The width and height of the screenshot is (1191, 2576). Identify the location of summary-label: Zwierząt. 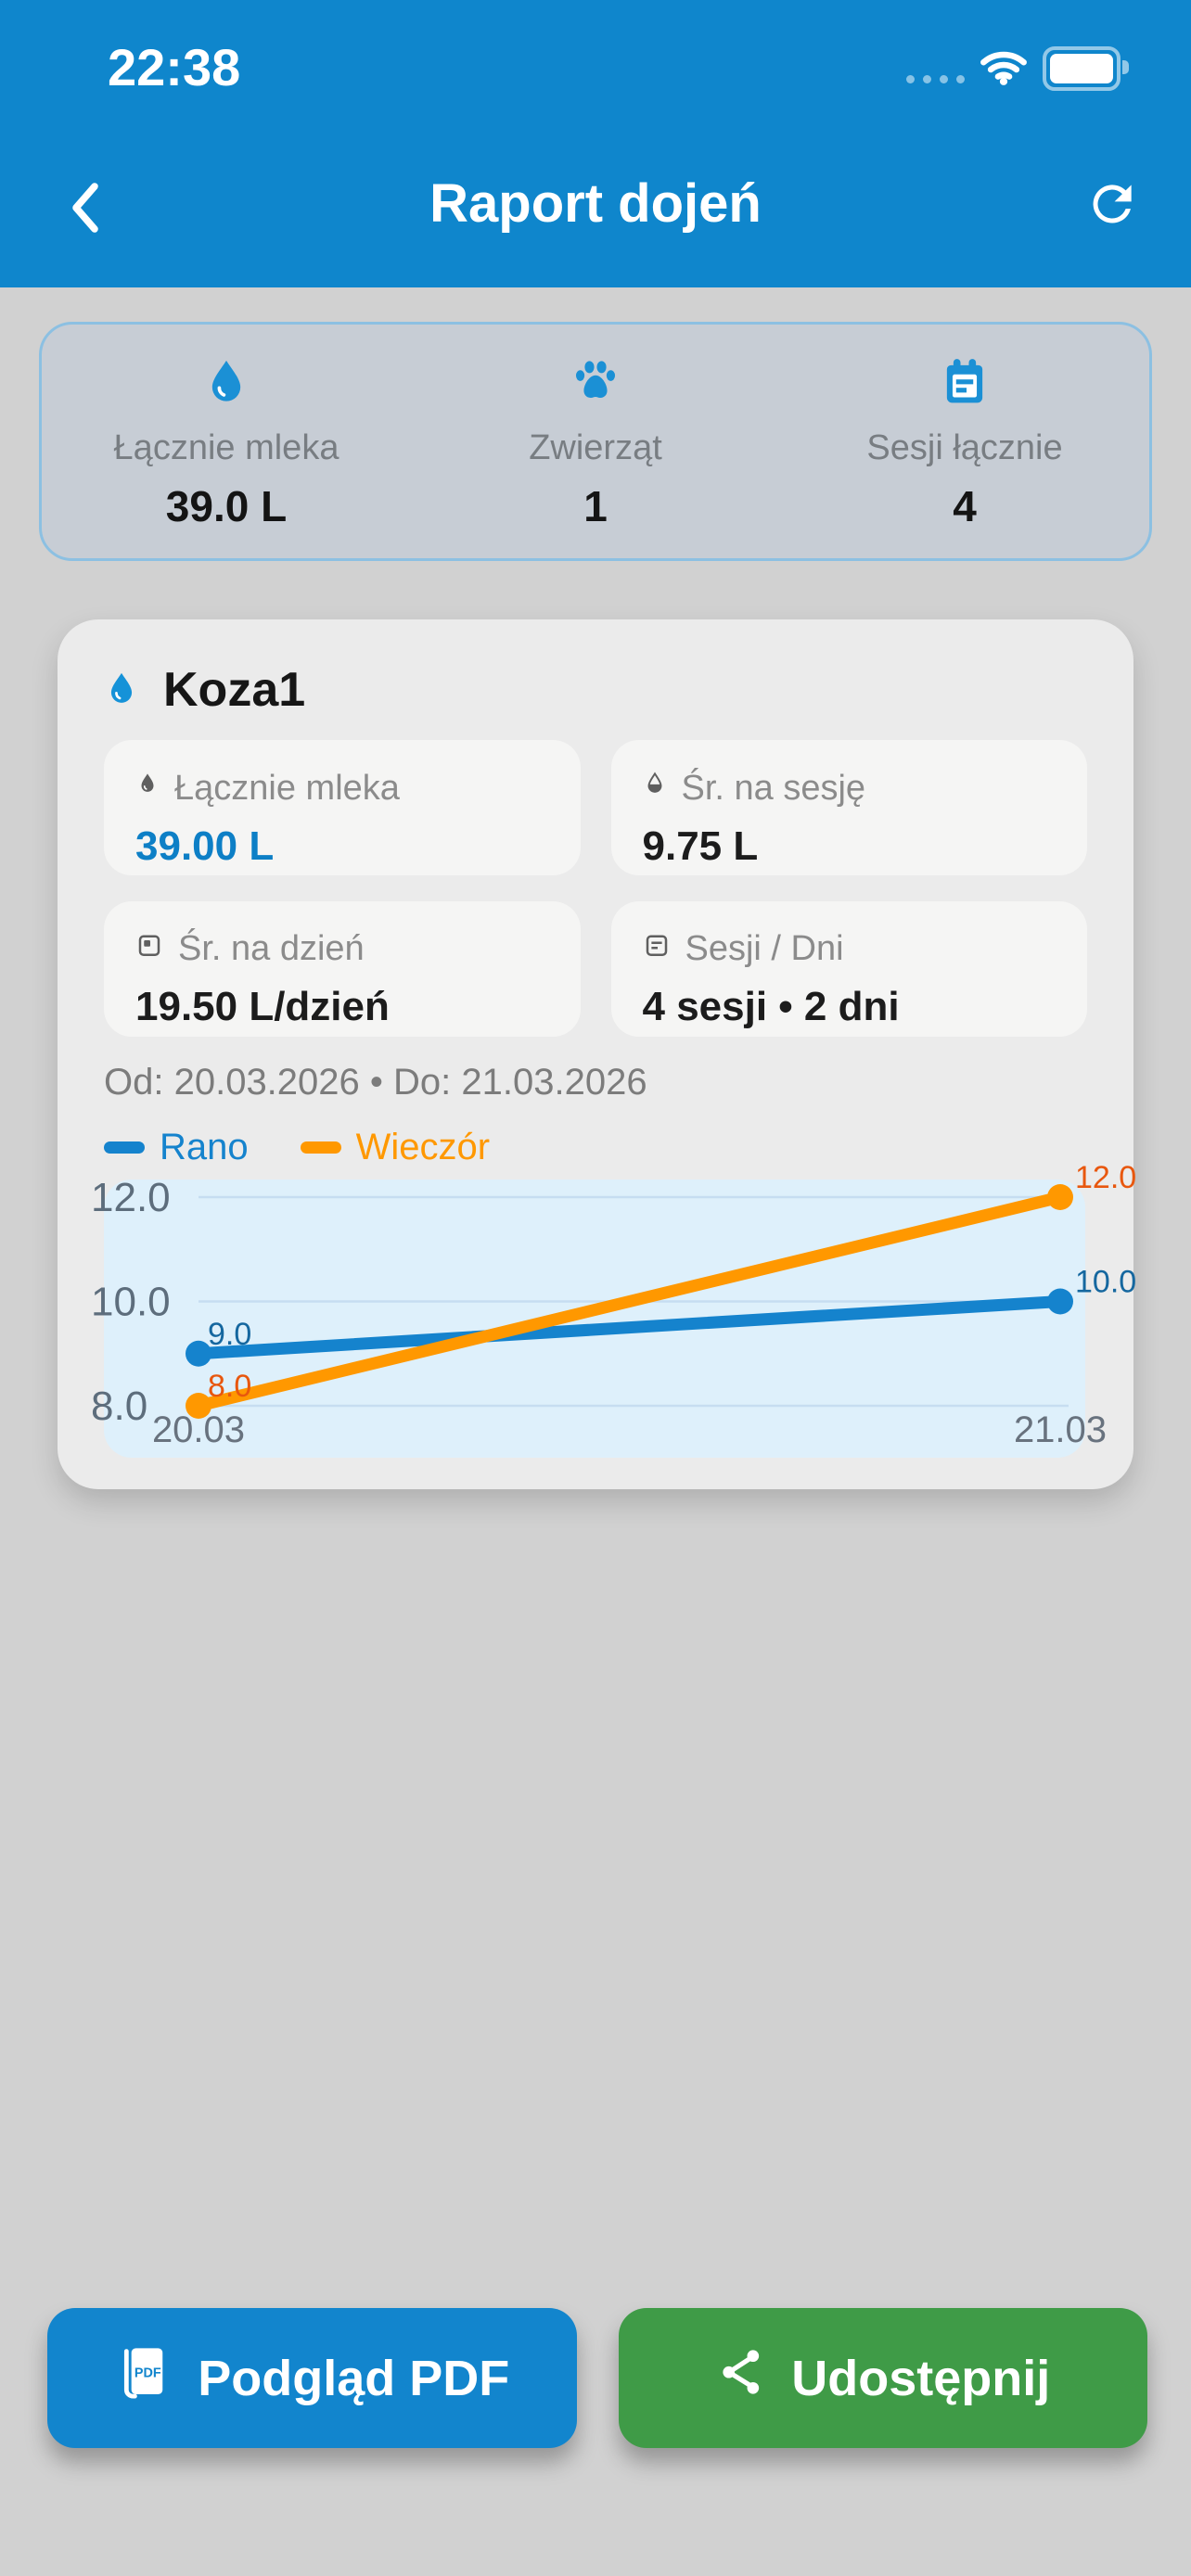
(595, 447).